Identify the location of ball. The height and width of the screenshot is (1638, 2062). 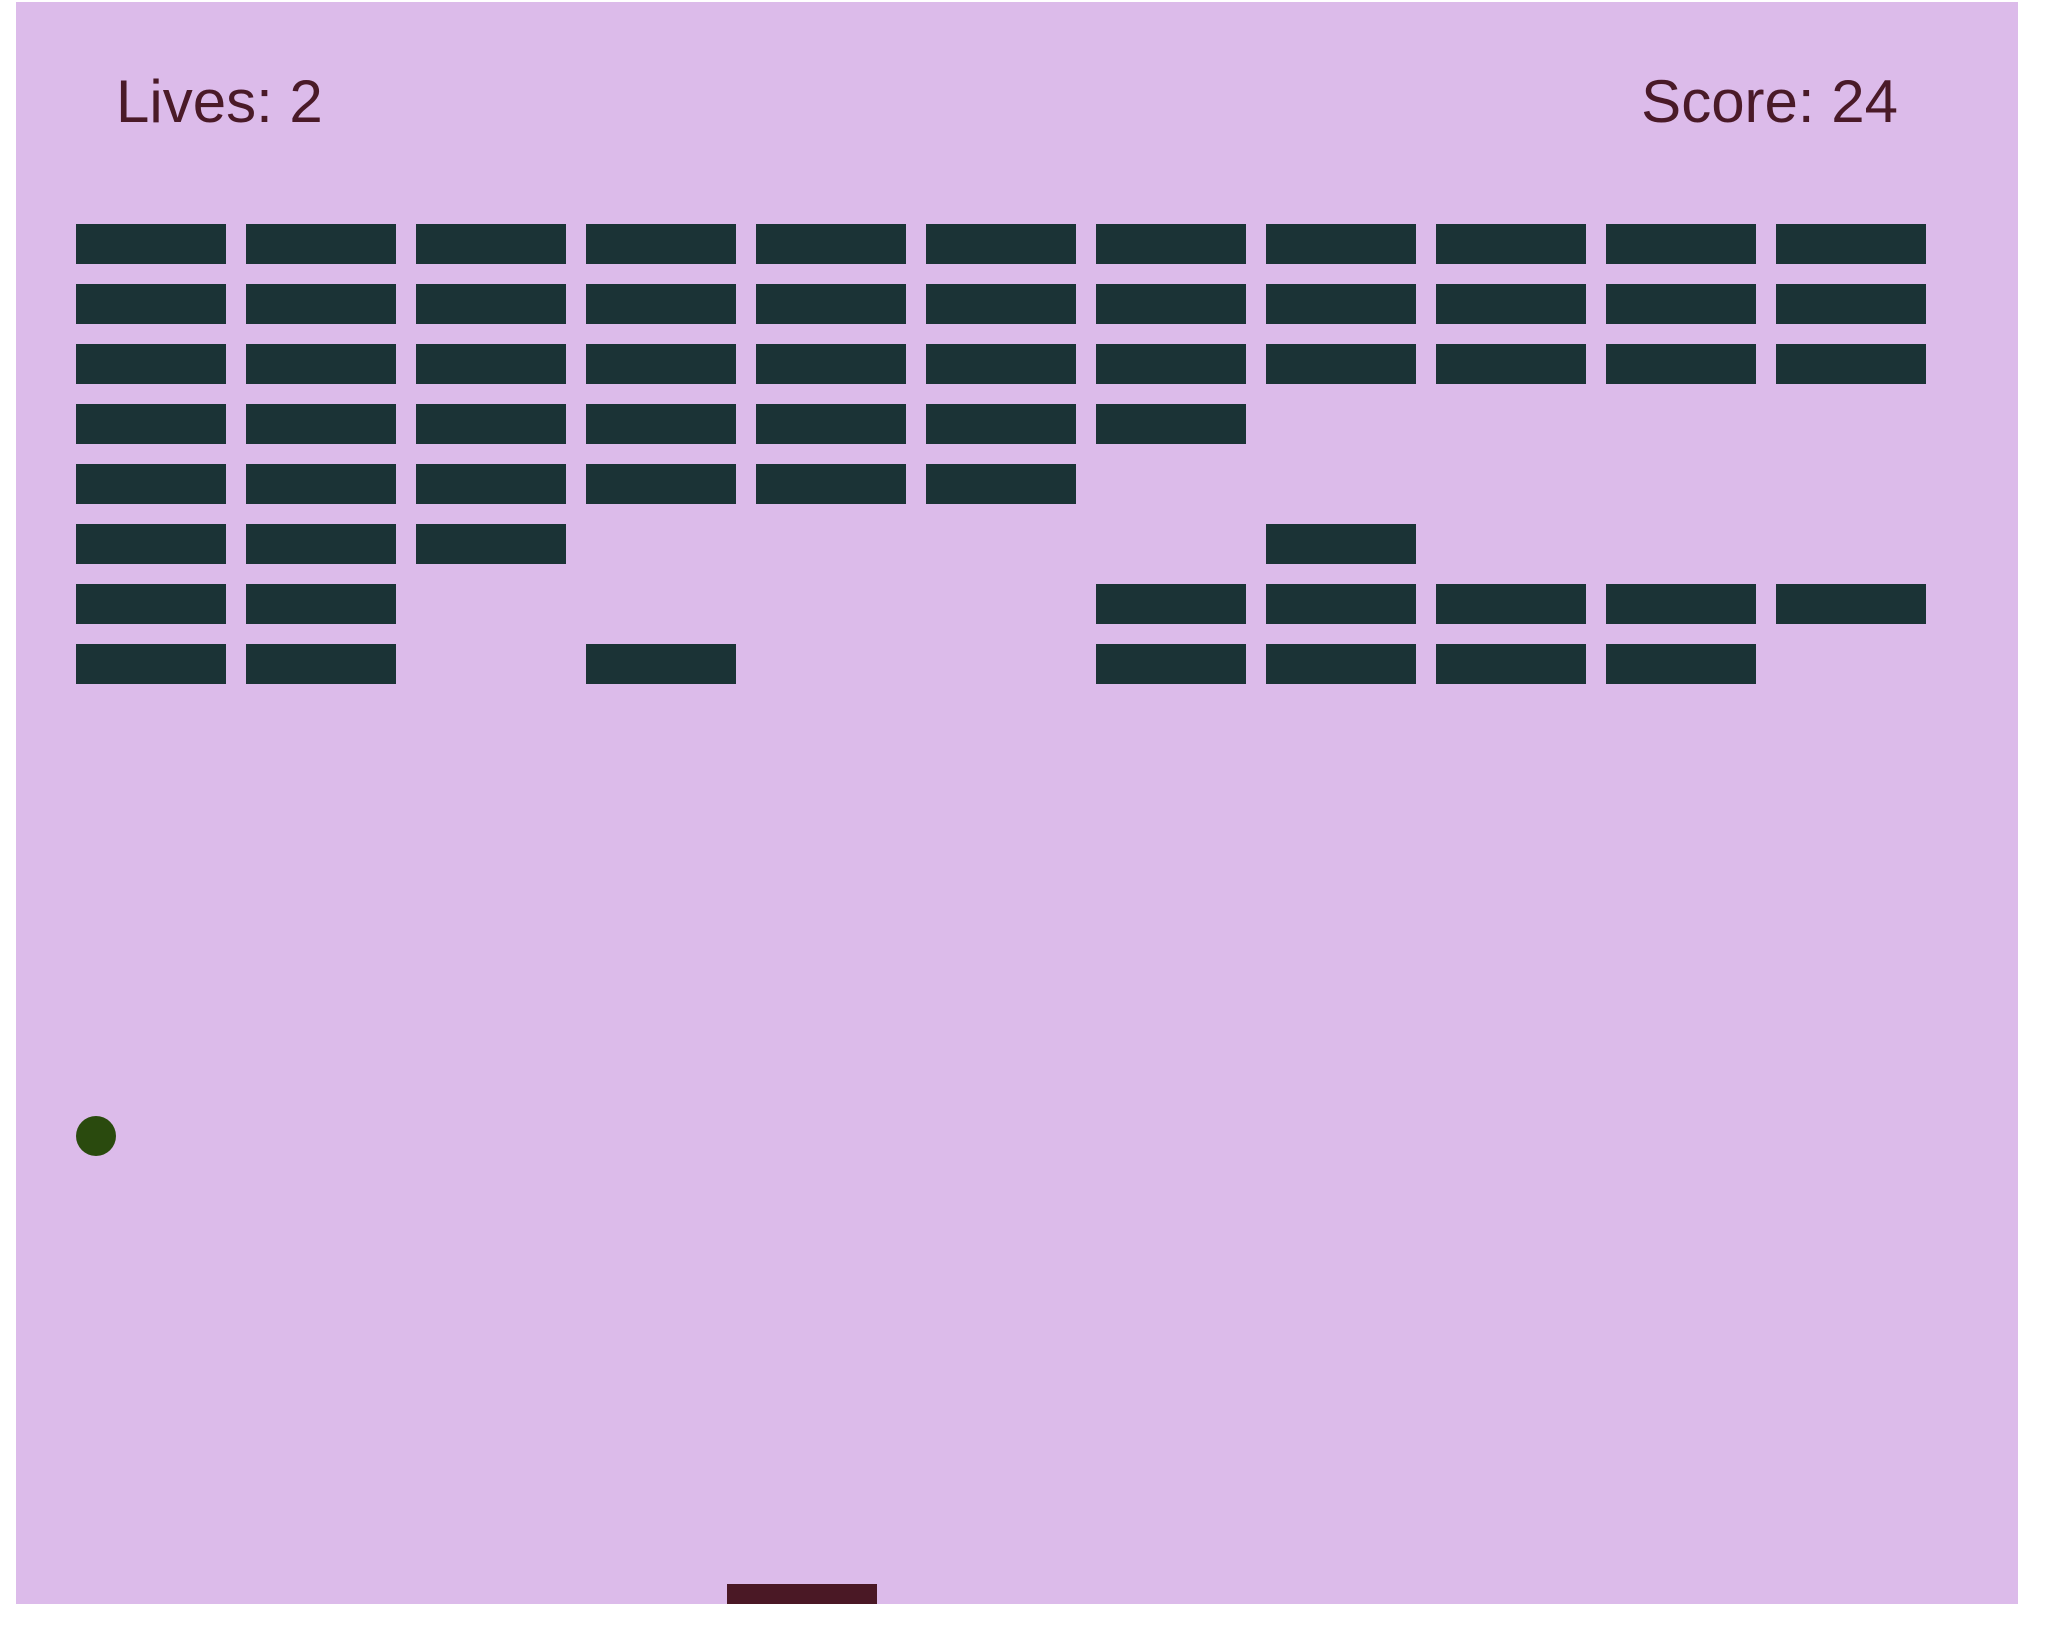
(96, 1136).